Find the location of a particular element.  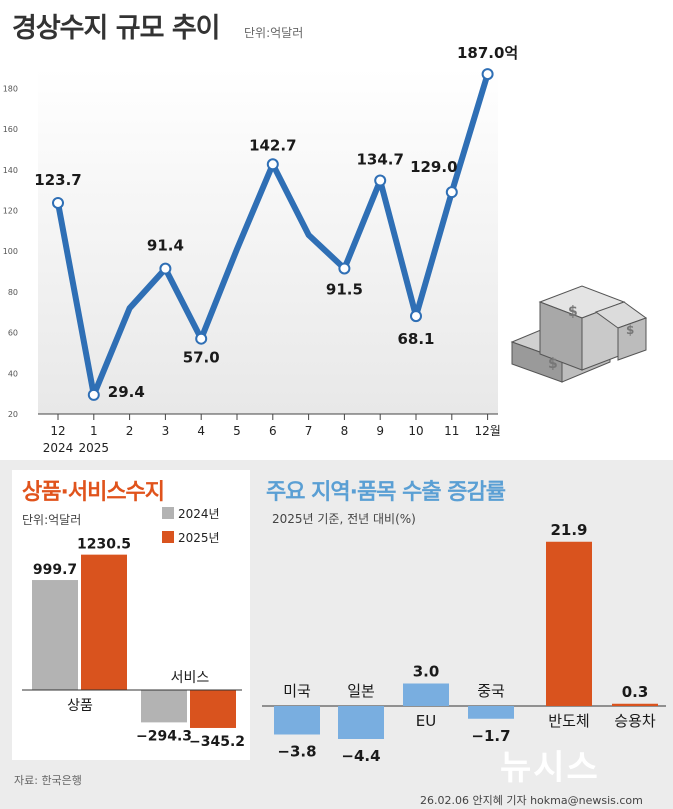

credit-note: 26.02.06 안지혜 기자 hokma@newsis.com is located at coordinates (531, 800).